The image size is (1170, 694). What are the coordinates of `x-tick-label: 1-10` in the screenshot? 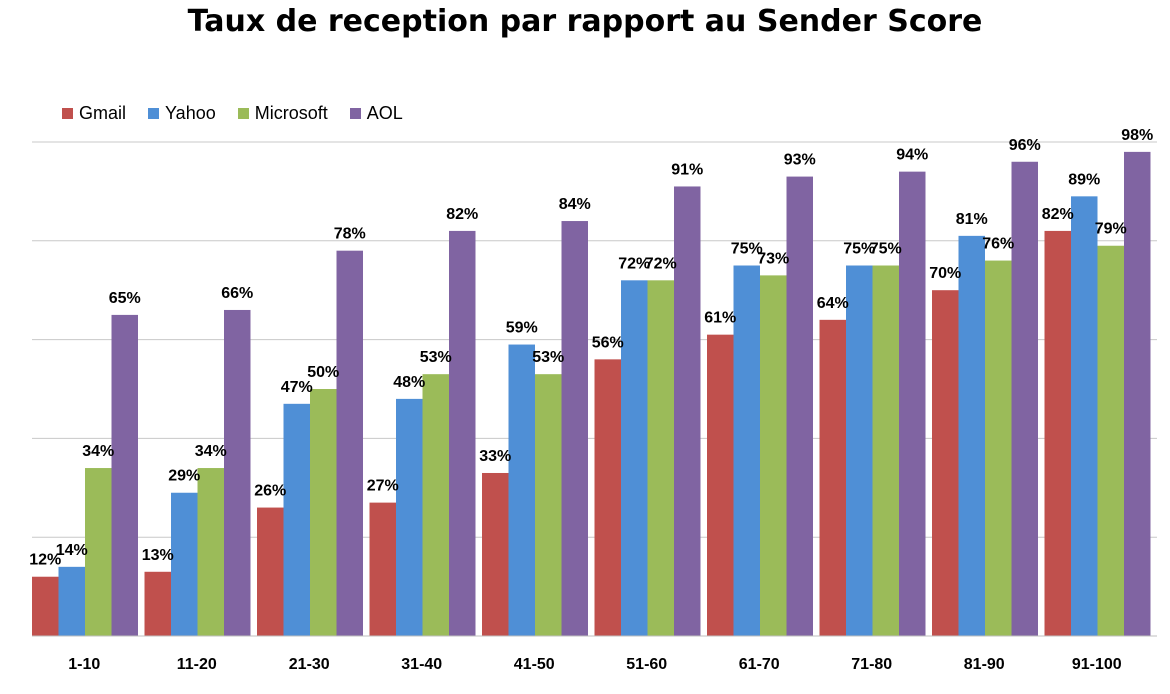 It's located at (84, 664).